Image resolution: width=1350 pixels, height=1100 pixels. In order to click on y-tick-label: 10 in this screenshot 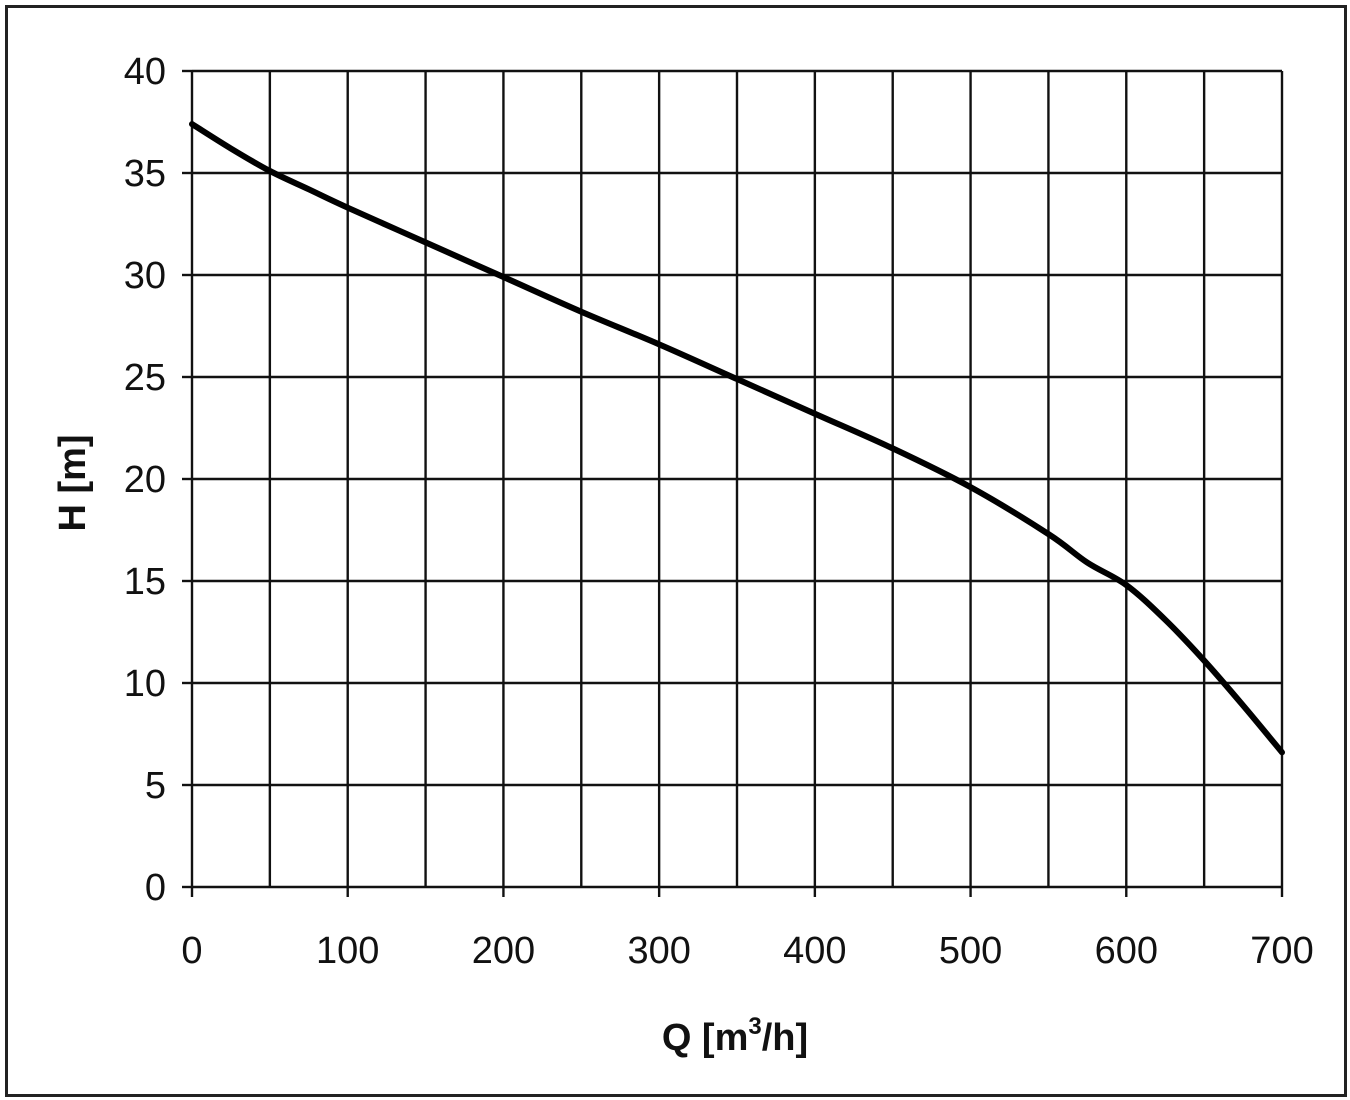, I will do `click(145, 684)`.